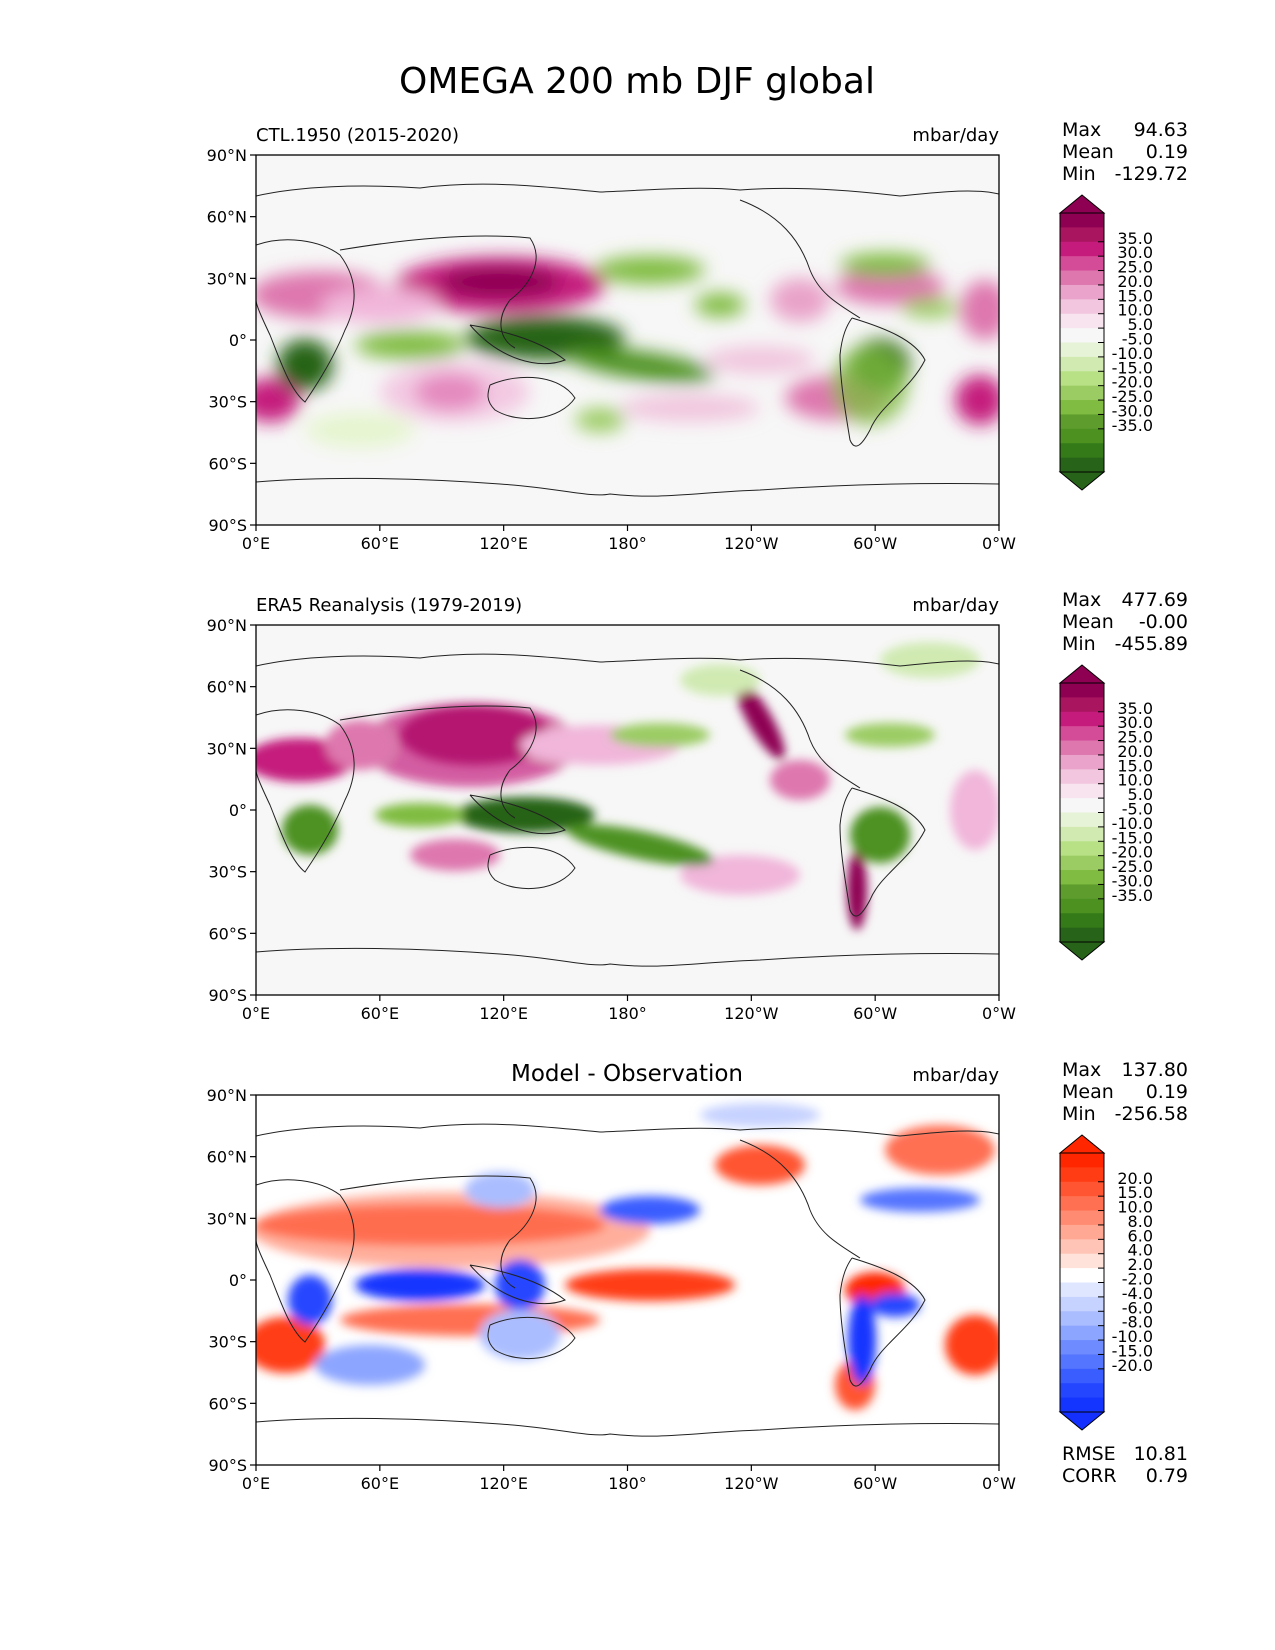 The image size is (1275, 1650). What do you see at coordinates (940, 1150) in the screenshot?
I see `p3-natl-positive` at bounding box center [940, 1150].